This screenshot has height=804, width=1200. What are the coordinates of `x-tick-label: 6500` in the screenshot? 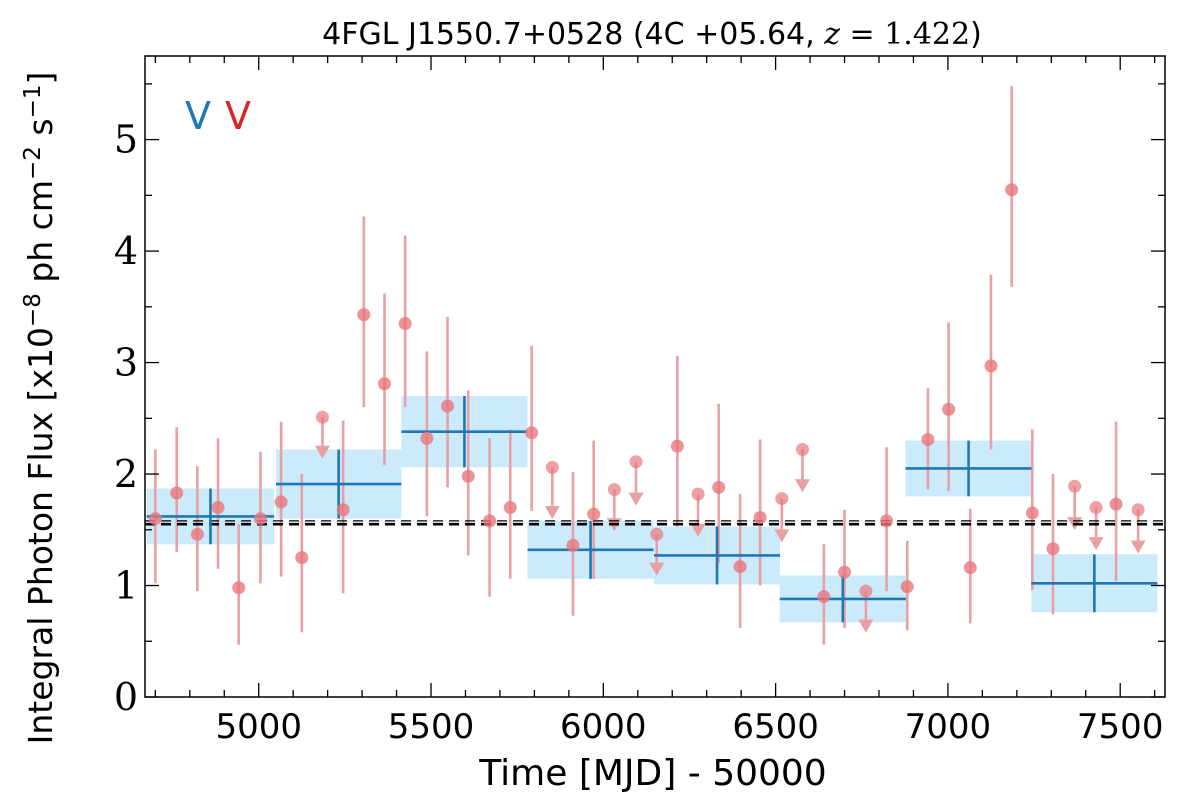 It's located at (775, 727).